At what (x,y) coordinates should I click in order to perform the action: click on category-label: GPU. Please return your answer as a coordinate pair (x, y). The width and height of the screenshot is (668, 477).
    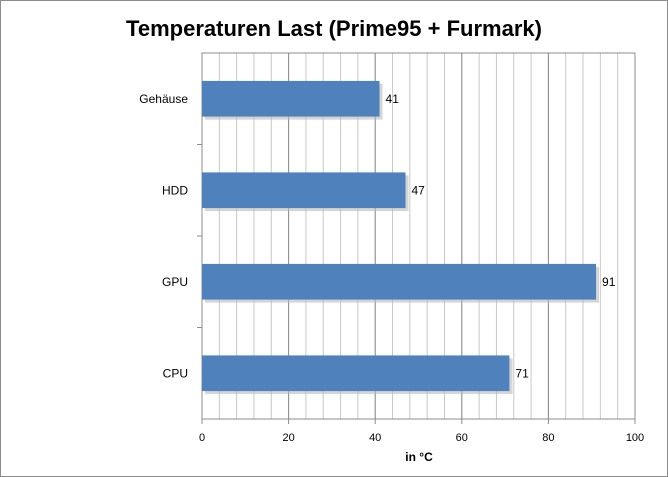
    Looking at the image, I should click on (175, 282).